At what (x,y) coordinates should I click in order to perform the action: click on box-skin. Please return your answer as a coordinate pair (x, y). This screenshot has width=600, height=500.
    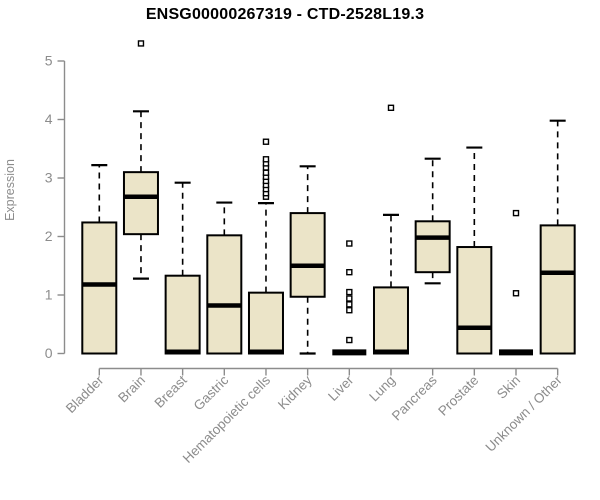
    Looking at the image, I should click on (516, 282).